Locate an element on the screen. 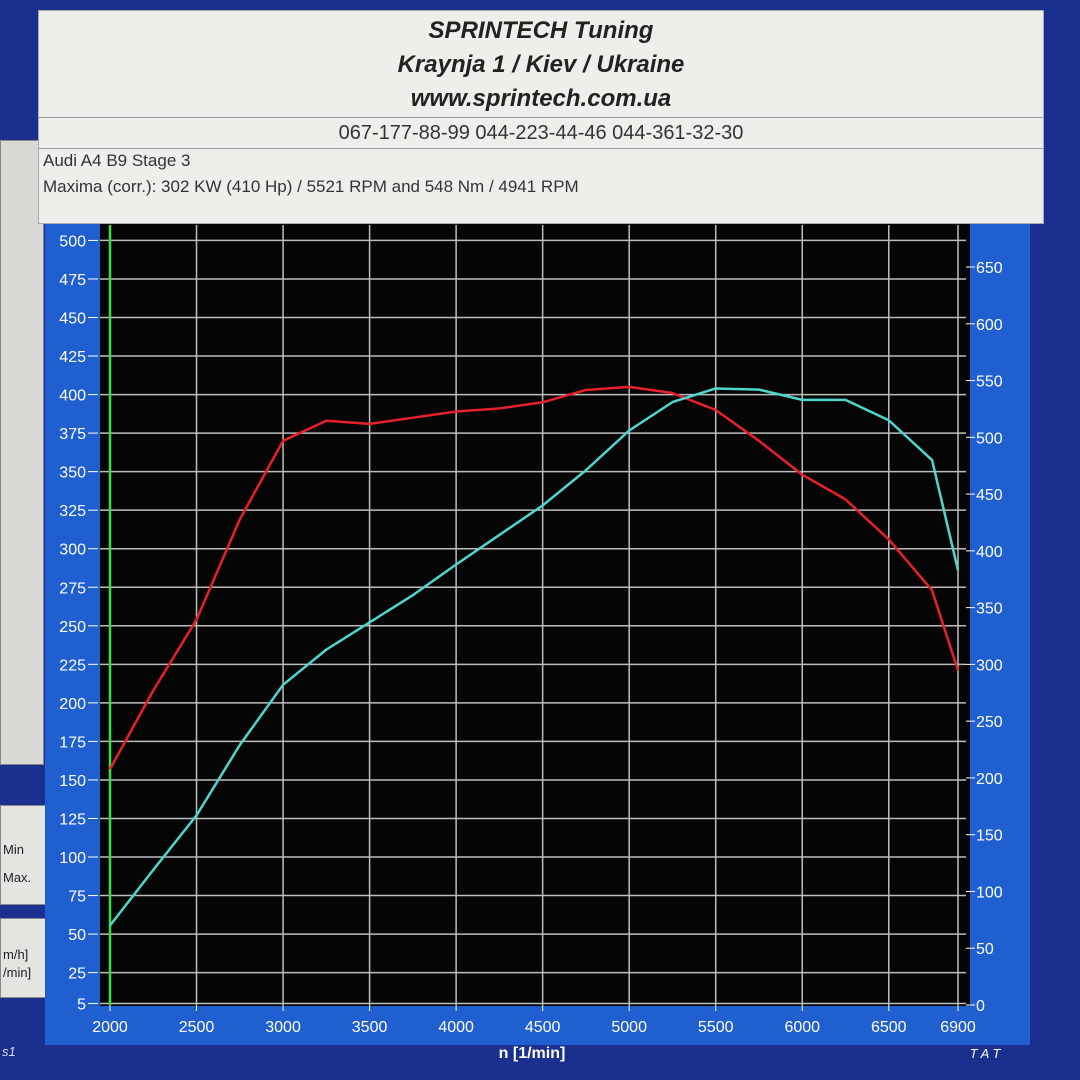  x-tick-label: 6000 is located at coordinates (802, 1027).